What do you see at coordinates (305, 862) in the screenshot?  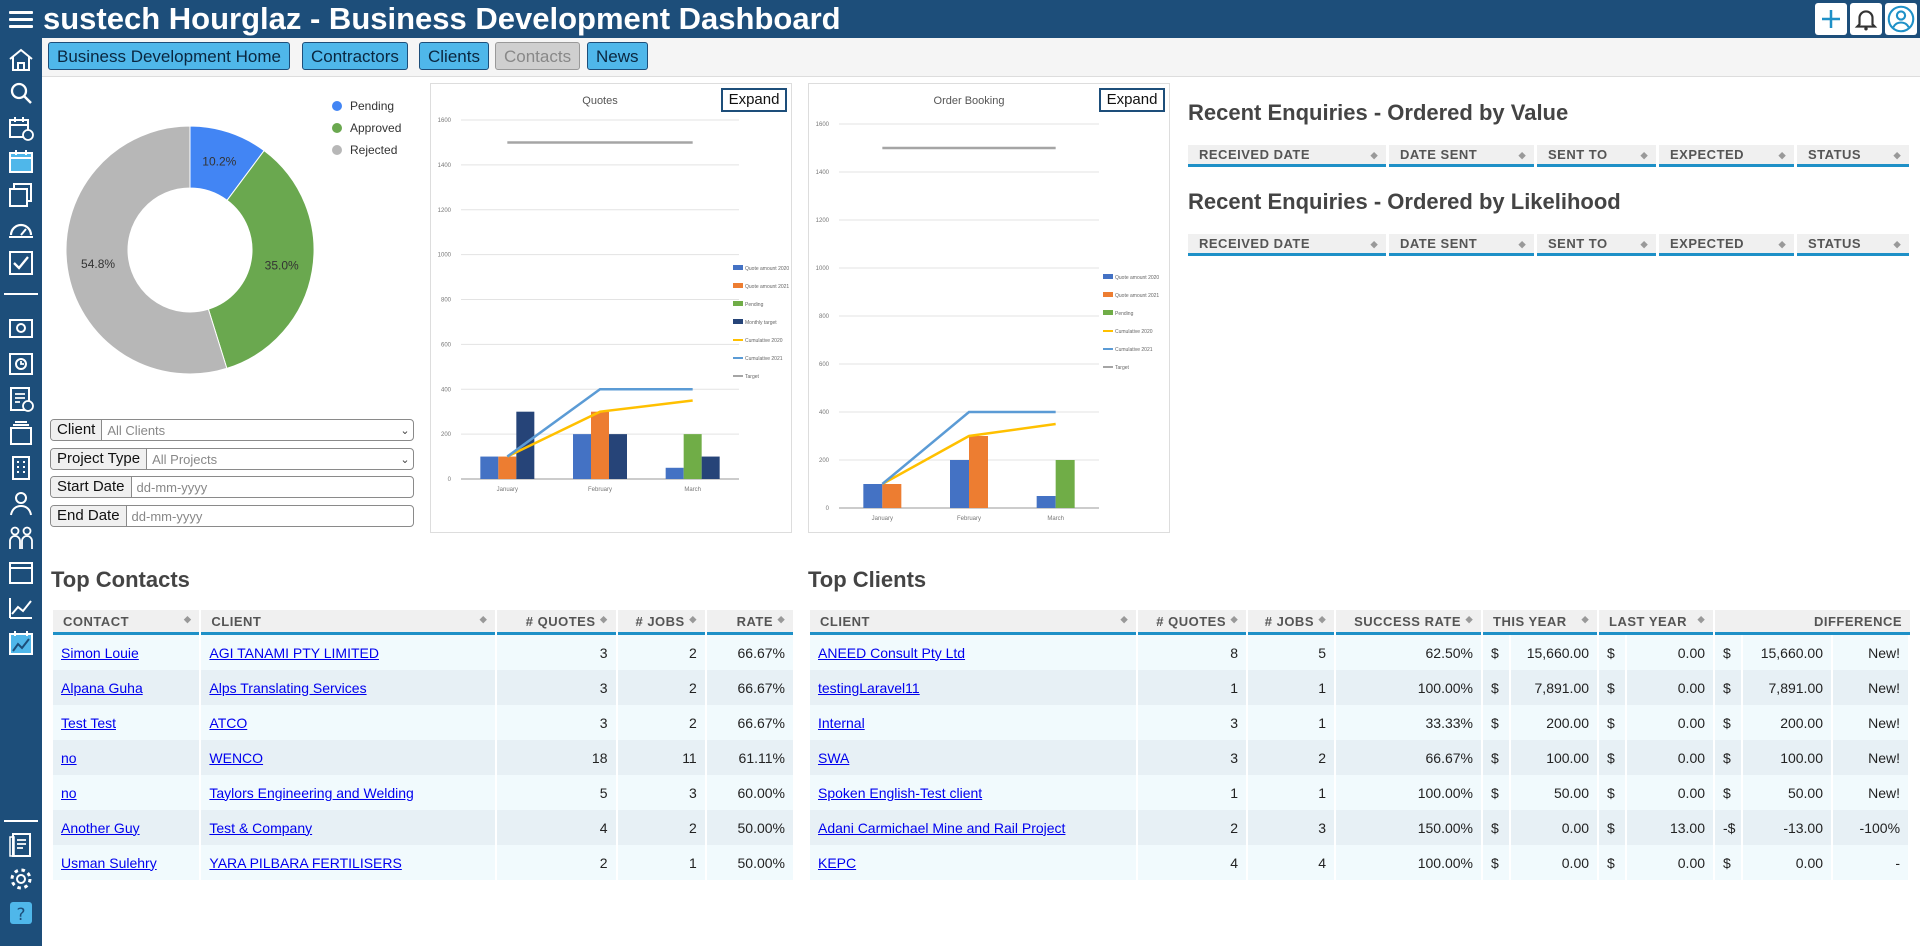 I see `client-link: YARA PILBARA FERTILISERS` at bounding box center [305, 862].